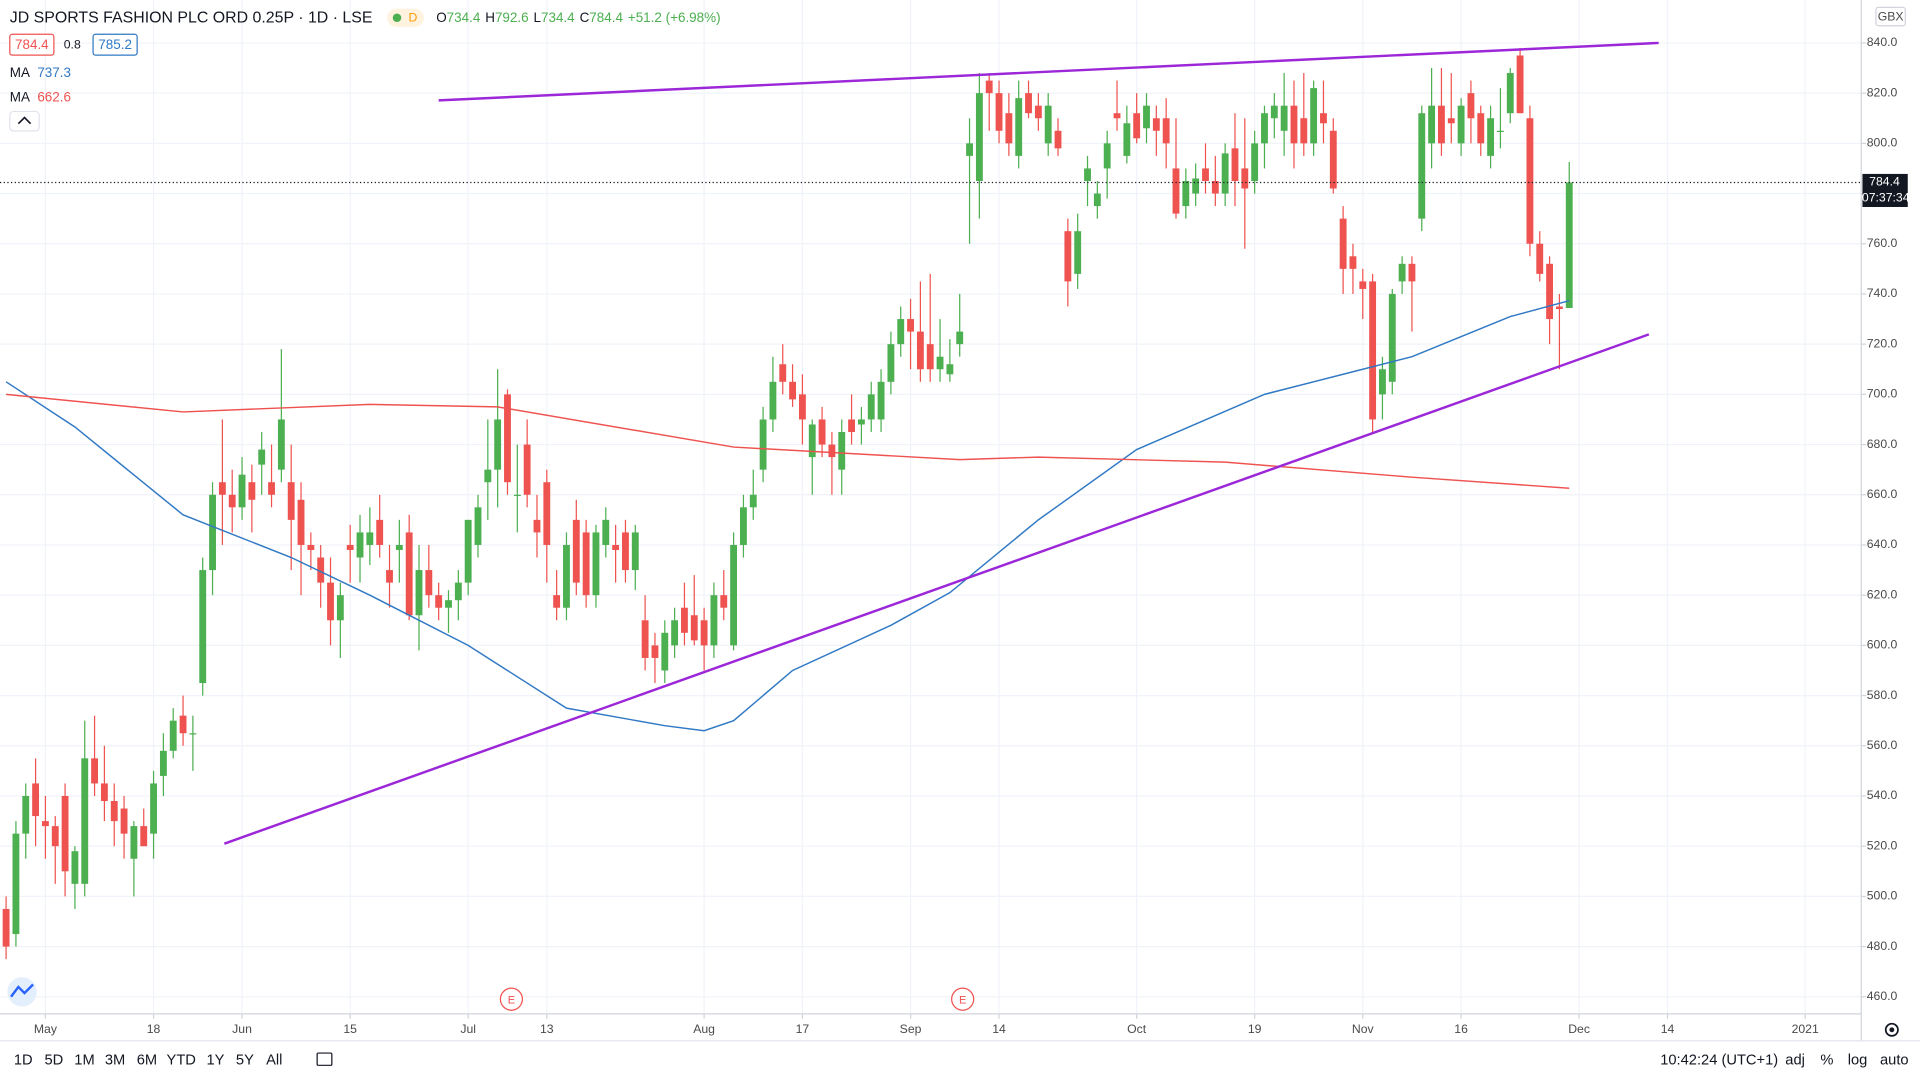 The width and height of the screenshot is (1920, 1080). Describe the element at coordinates (606, 17) in the screenshot. I see `ohlc-value: 784.4` at that location.